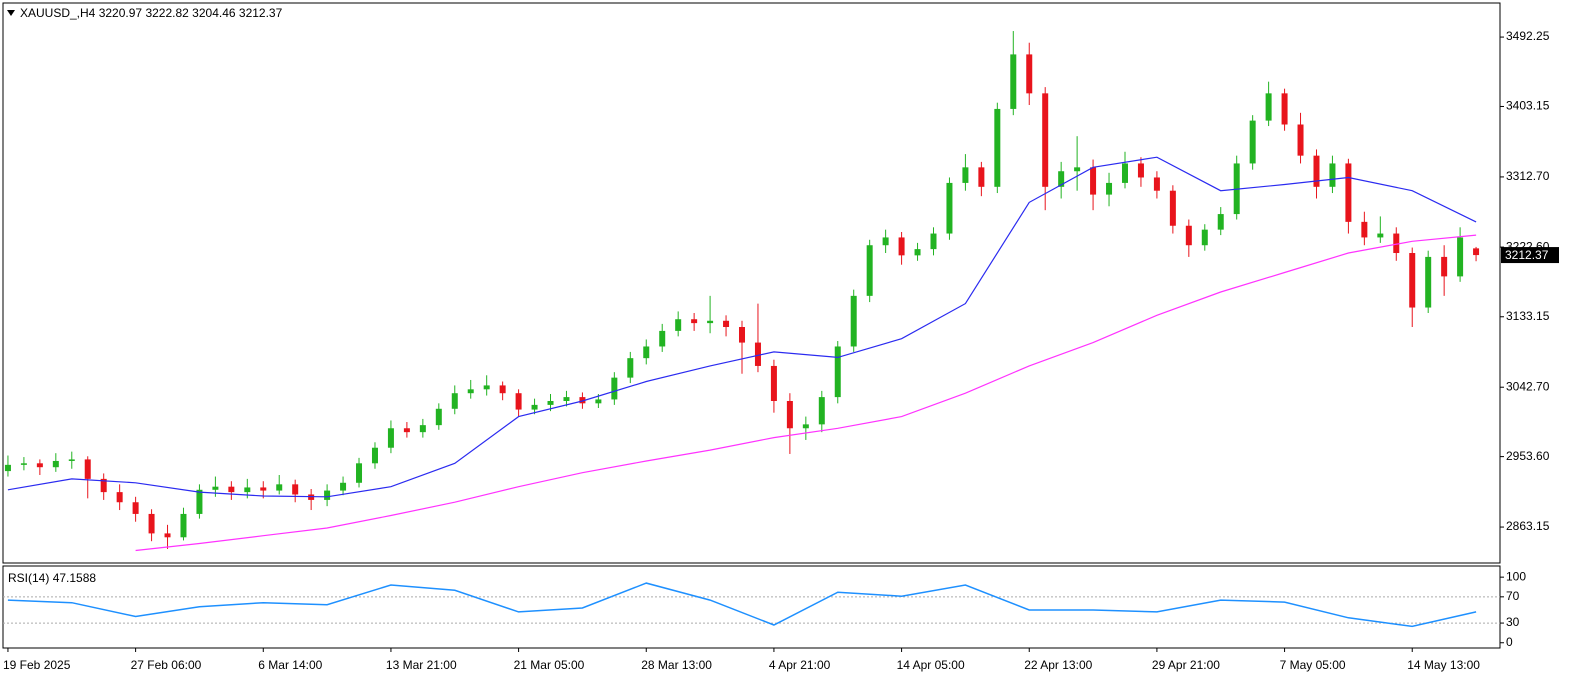  Describe the element at coordinates (421, 665) in the screenshot. I see `x-tick-label: 13 Mar 21:00` at that location.